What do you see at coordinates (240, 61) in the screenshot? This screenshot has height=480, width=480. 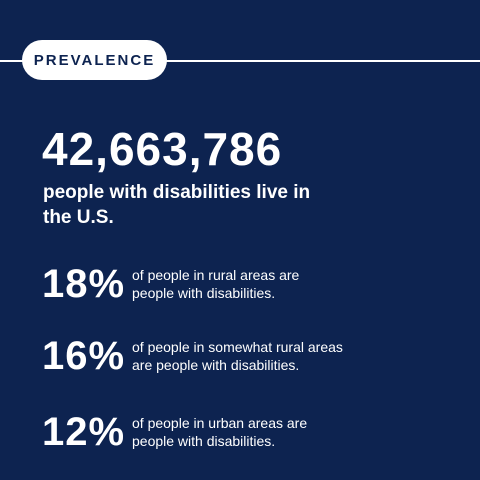 I see `header-divider` at bounding box center [240, 61].